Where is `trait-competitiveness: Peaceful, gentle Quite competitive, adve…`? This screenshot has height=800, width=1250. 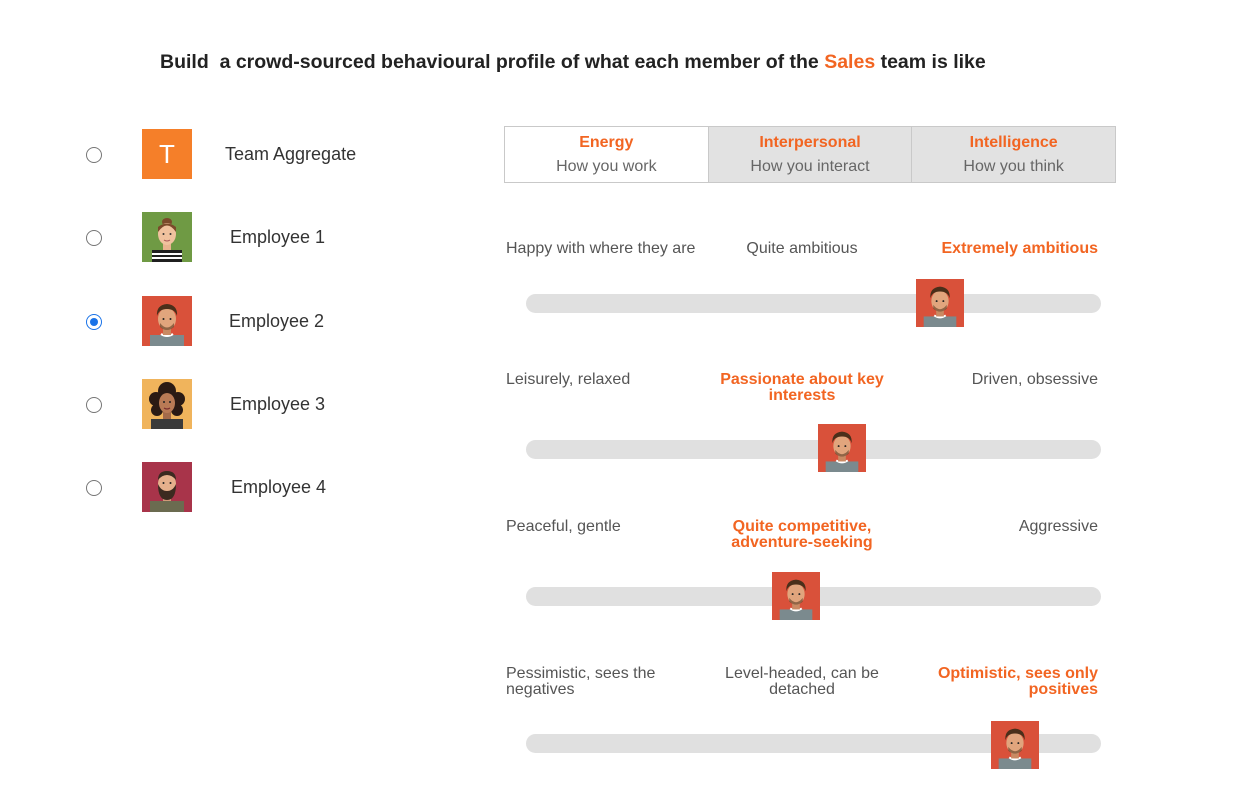 trait-competitiveness: Peaceful, gentle Quite competitive, adve… is located at coordinates (804, 589).